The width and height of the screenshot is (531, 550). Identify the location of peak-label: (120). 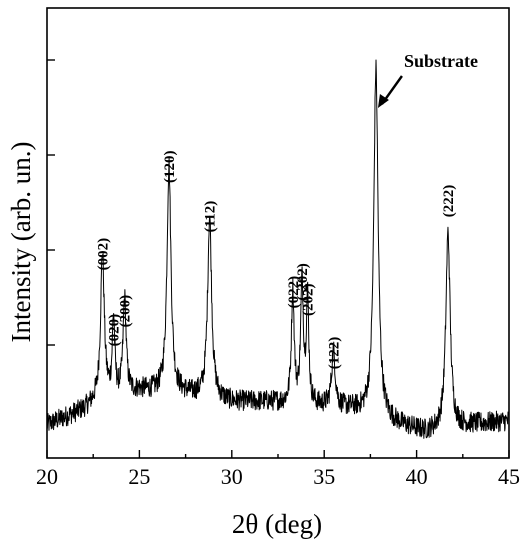
(170, 167).